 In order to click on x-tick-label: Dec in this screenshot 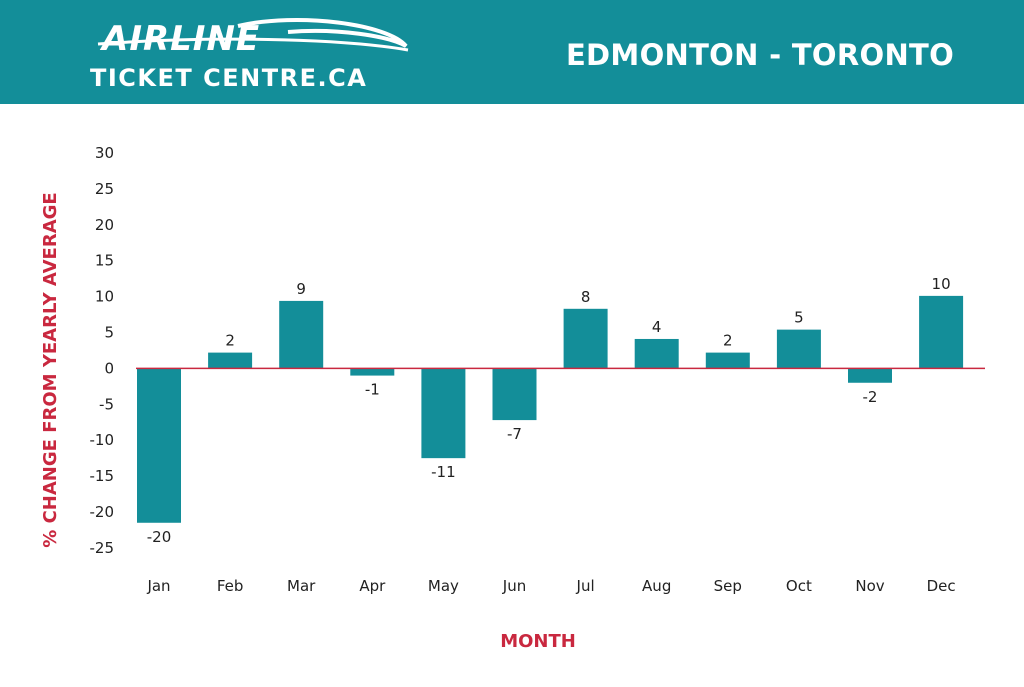, I will do `click(941, 586)`.